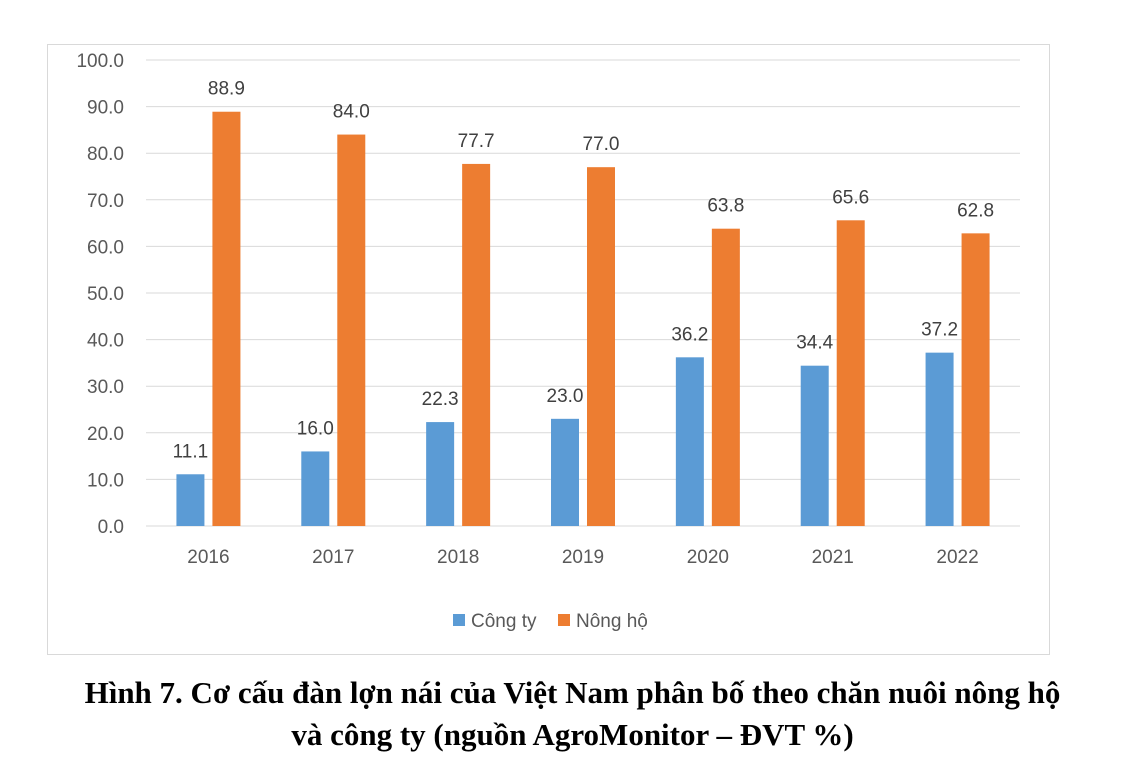  Describe the element at coordinates (105, 201) in the screenshot. I see `y-tick-label: 70.0` at that location.